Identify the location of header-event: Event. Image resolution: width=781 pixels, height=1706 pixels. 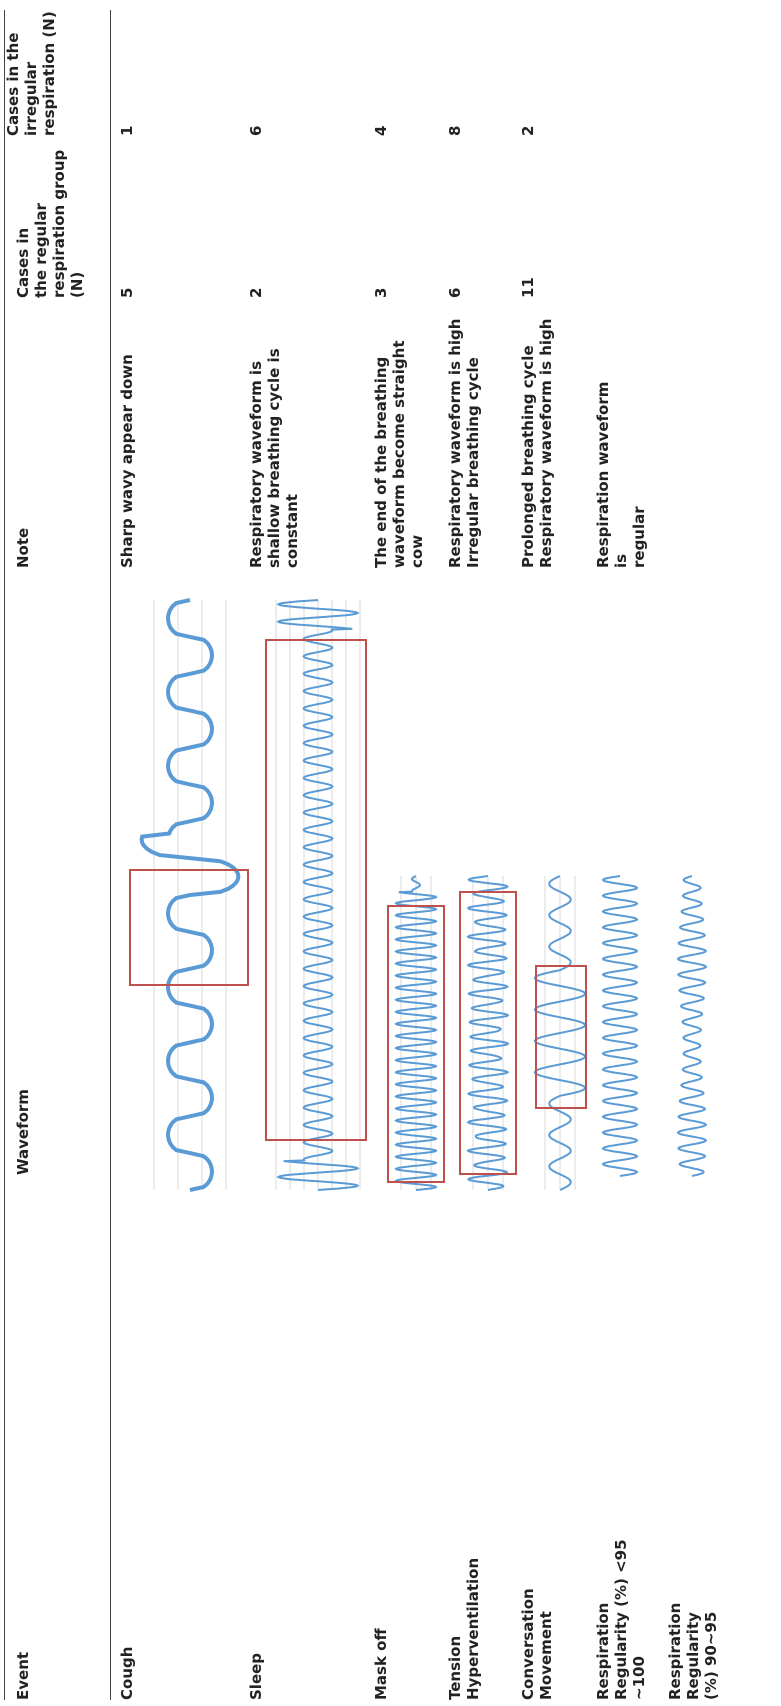
(23, 1675).